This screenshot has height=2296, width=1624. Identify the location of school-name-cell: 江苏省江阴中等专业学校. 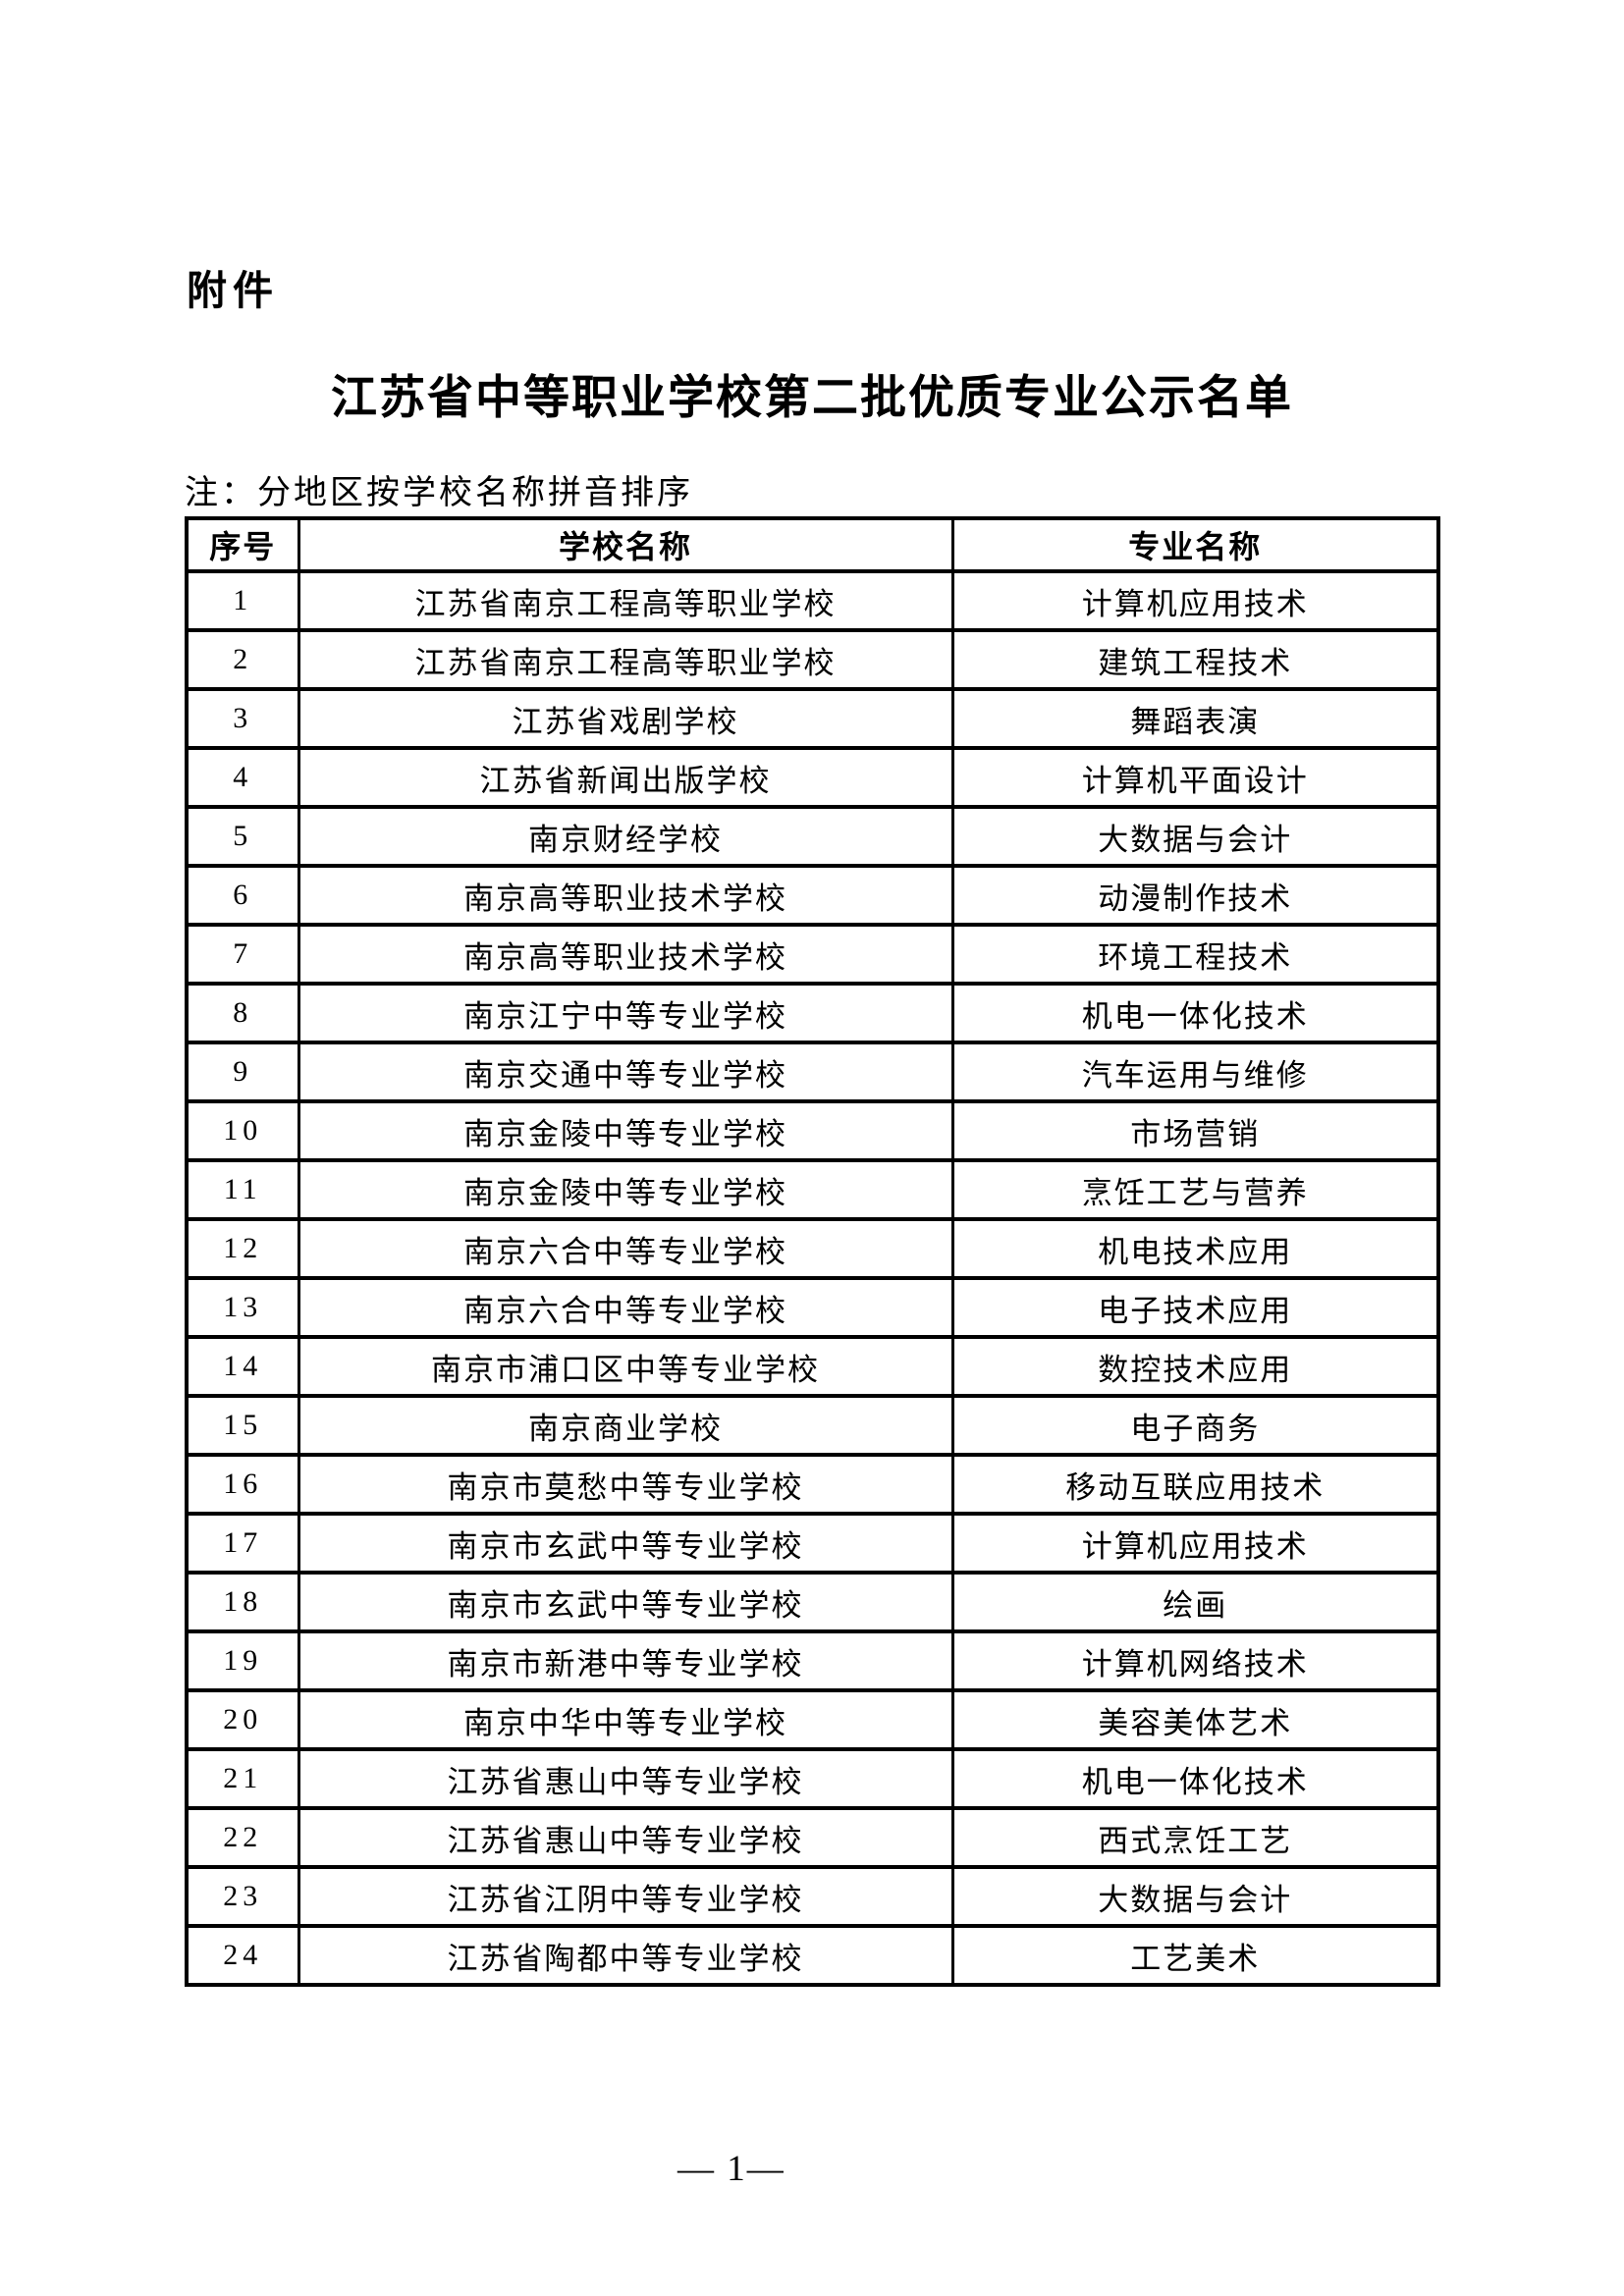
(625, 1896).